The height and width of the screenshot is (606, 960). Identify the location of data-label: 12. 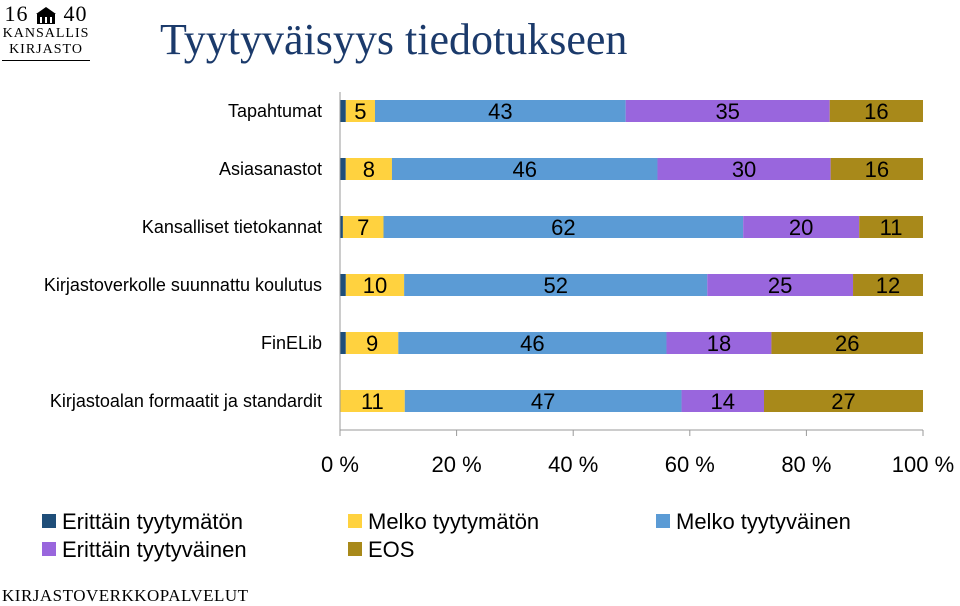
(888, 285).